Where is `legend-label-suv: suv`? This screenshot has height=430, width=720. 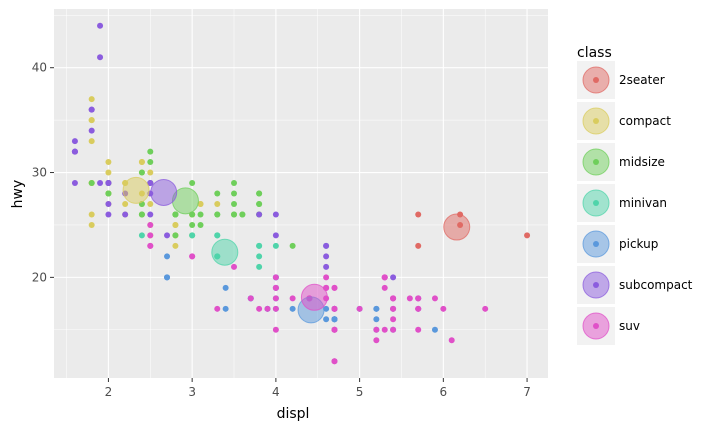 legend-label-suv: suv is located at coordinates (629, 326).